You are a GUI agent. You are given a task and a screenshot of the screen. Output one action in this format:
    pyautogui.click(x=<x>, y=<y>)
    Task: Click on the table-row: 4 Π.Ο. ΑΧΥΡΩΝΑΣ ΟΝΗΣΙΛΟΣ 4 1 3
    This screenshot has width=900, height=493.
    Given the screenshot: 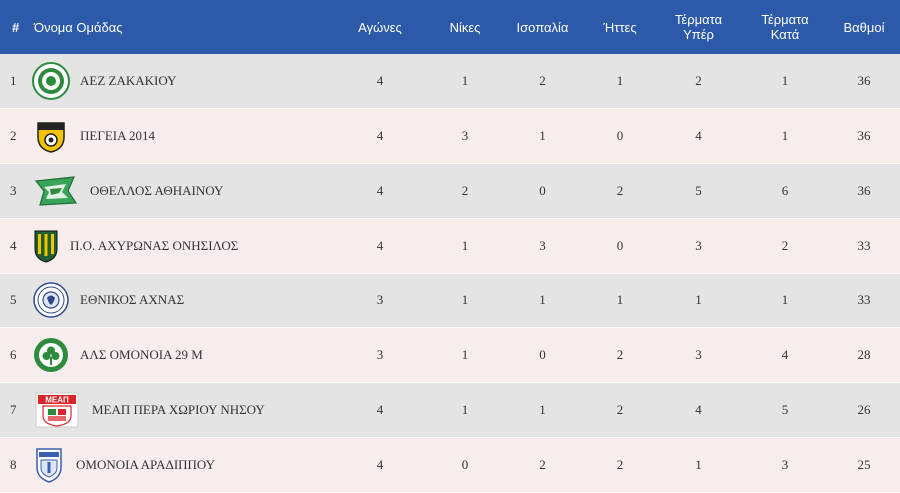 What is the action you would take?
    pyautogui.click(x=450, y=246)
    